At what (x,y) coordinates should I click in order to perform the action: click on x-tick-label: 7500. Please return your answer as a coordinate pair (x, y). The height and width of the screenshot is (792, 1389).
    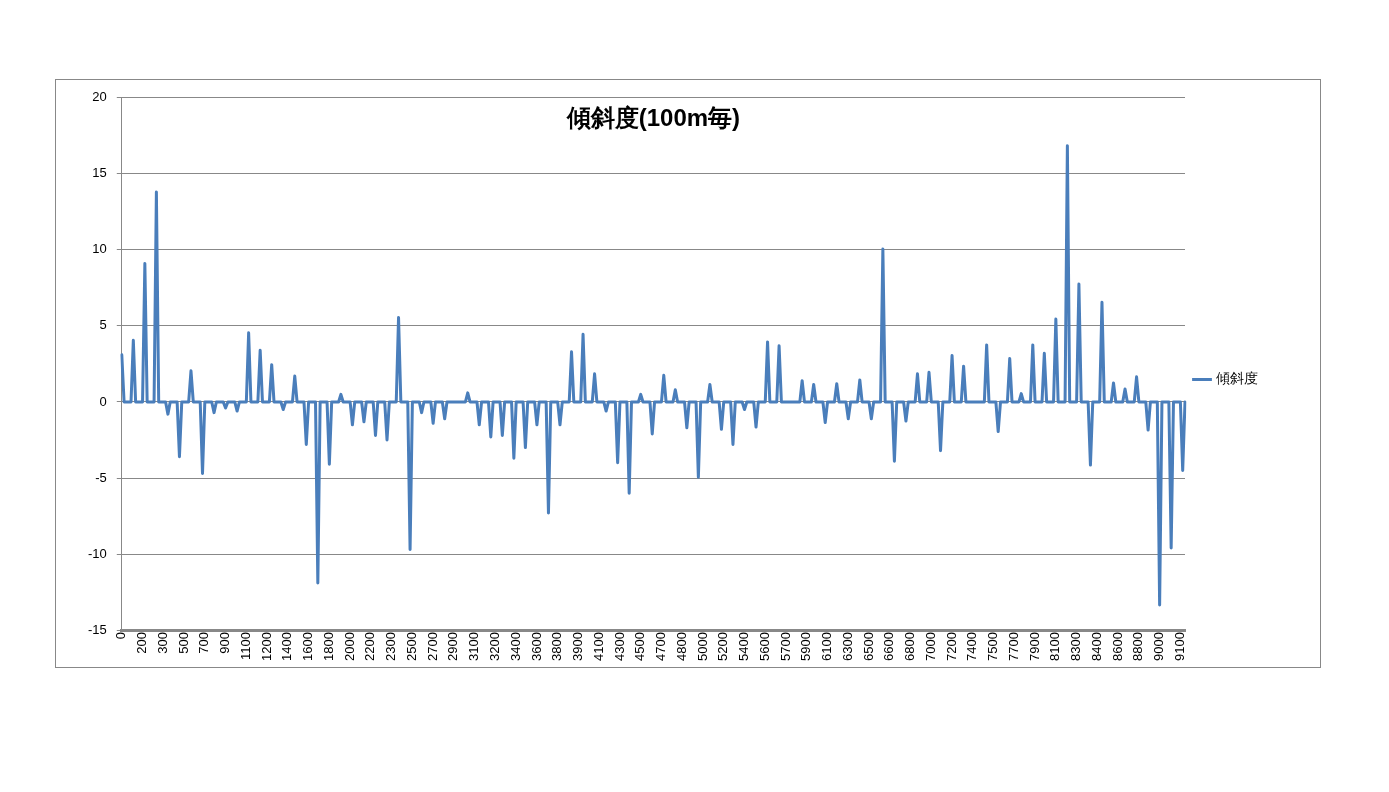
    Looking at the image, I should click on (993, 646).